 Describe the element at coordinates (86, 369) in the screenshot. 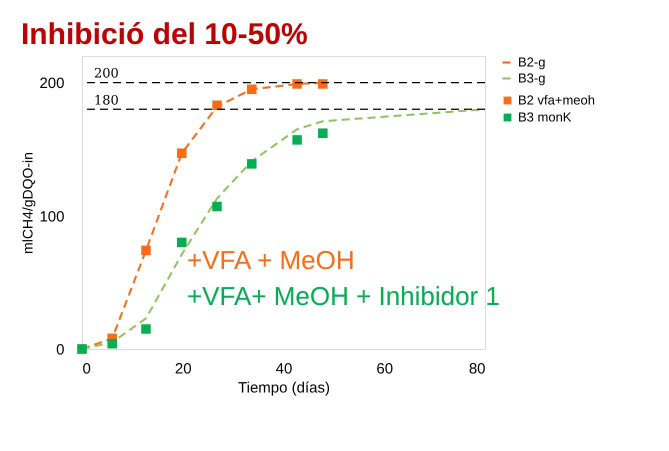

I see `x-tick-label: 0` at that location.